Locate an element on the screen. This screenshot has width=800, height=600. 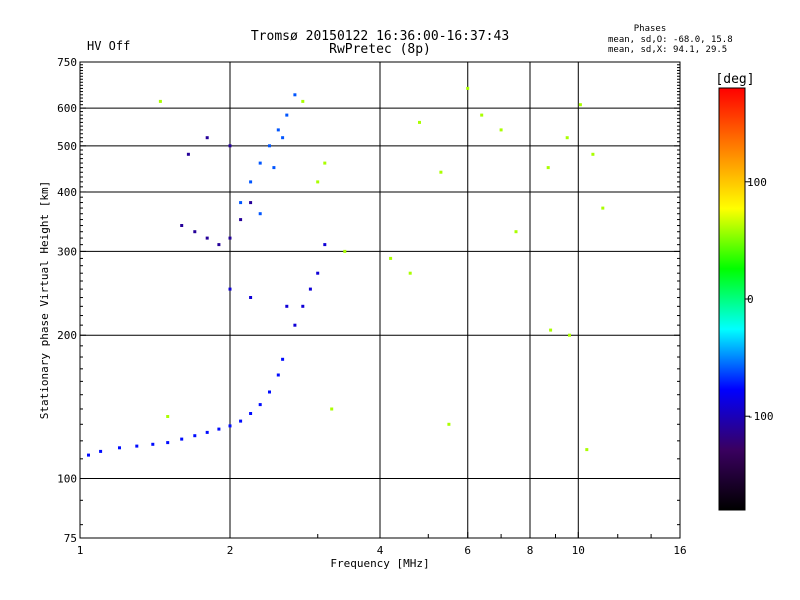
y-tick-label: 75 is located at coordinates (70, 538).